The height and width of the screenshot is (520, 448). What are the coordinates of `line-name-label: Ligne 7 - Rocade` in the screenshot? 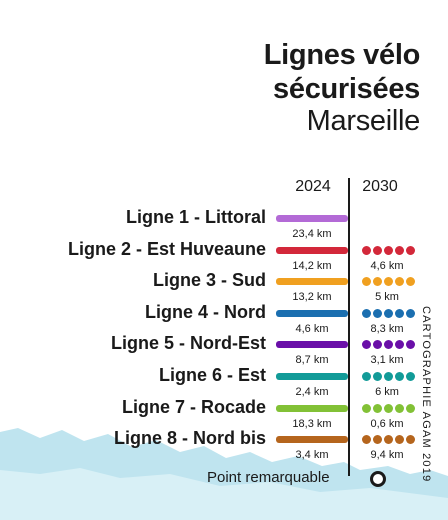 It's located at (193, 406).